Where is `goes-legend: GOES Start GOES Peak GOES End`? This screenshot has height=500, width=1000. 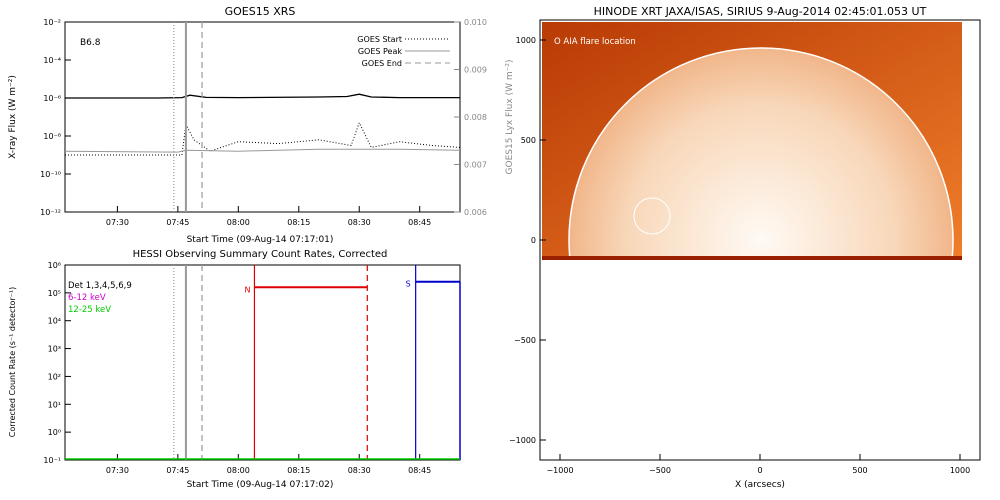 goes-legend: GOES Start GOES Peak GOES End is located at coordinates (403, 51).